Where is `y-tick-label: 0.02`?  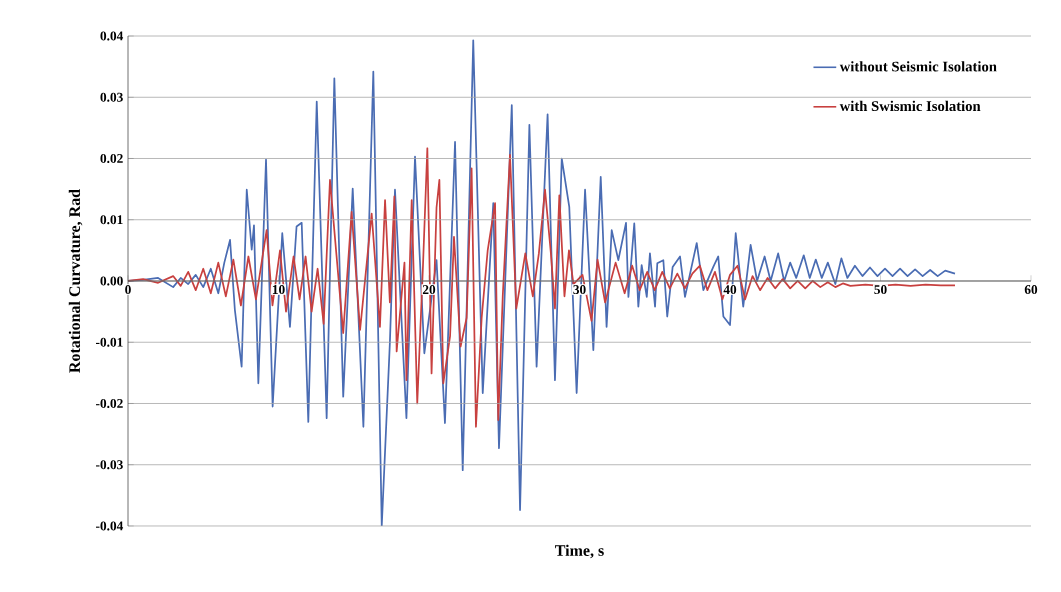 y-tick-label: 0.02 is located at coordinates (111, 158).